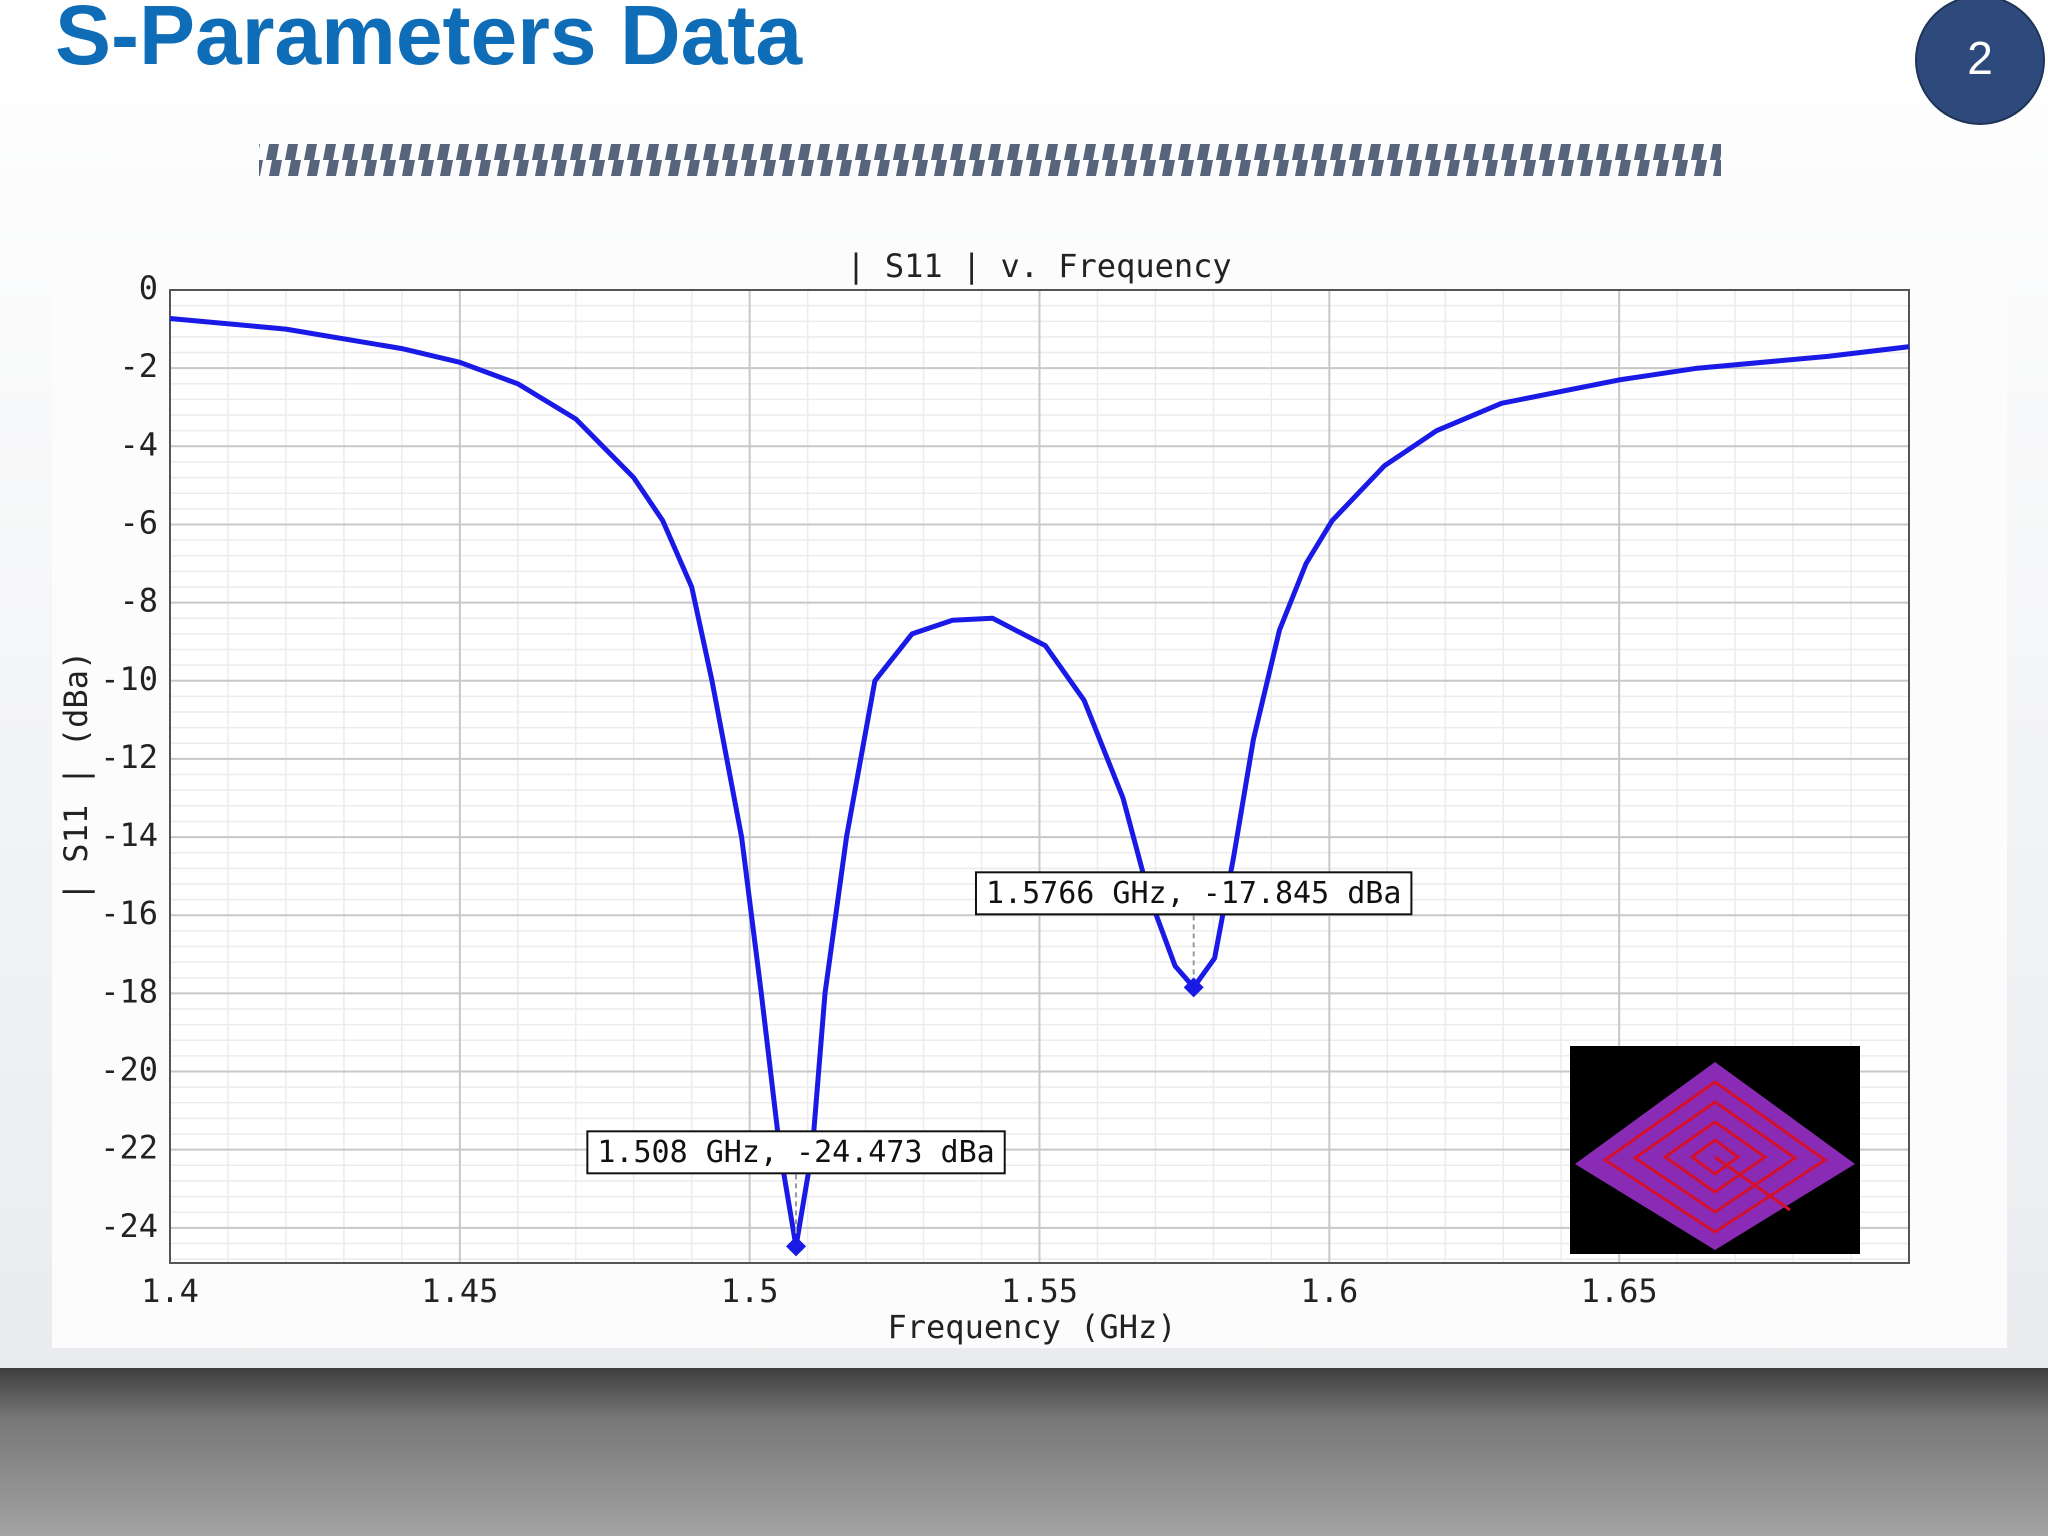 This screenshot has height=1536, width=2048. I want to click on y-tick-label: -6, so click(138, 522).